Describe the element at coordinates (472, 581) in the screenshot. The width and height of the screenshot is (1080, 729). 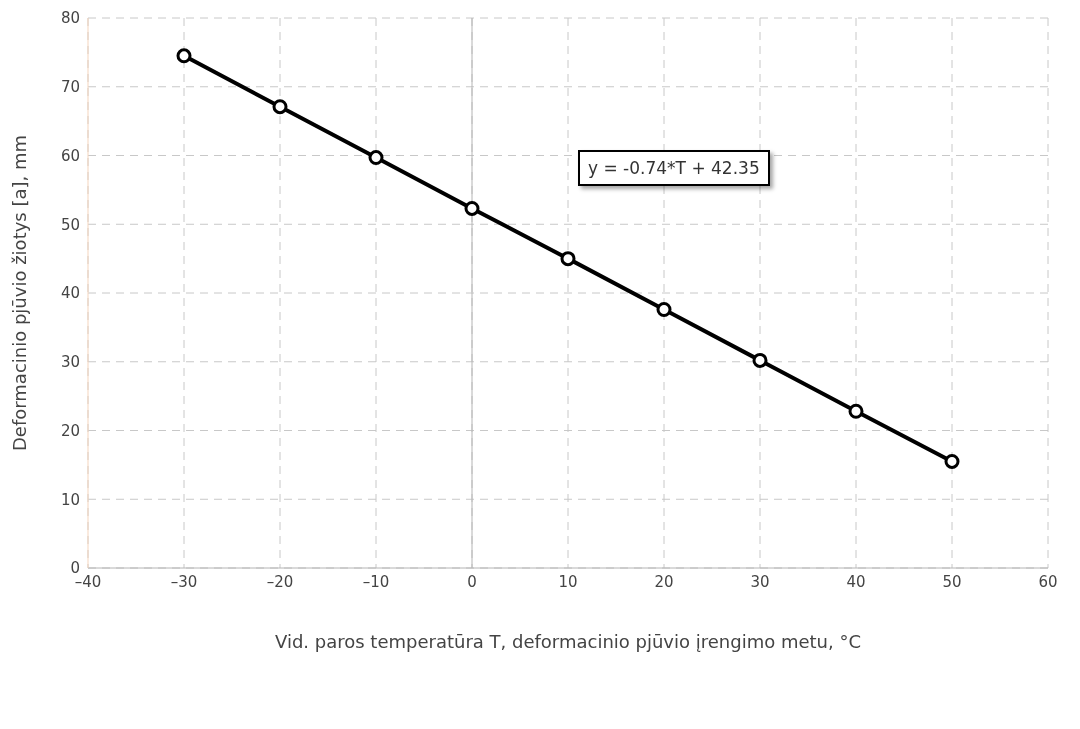
I see `x-tick-label: 0` at that location.